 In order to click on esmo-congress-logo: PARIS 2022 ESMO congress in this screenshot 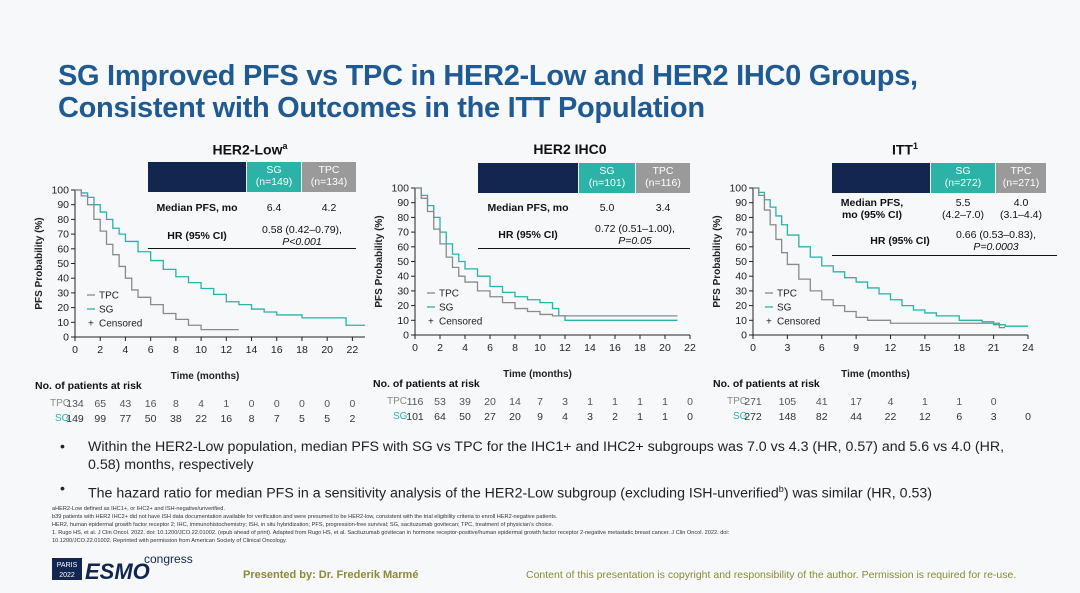, I will do `click(122, 567)`.